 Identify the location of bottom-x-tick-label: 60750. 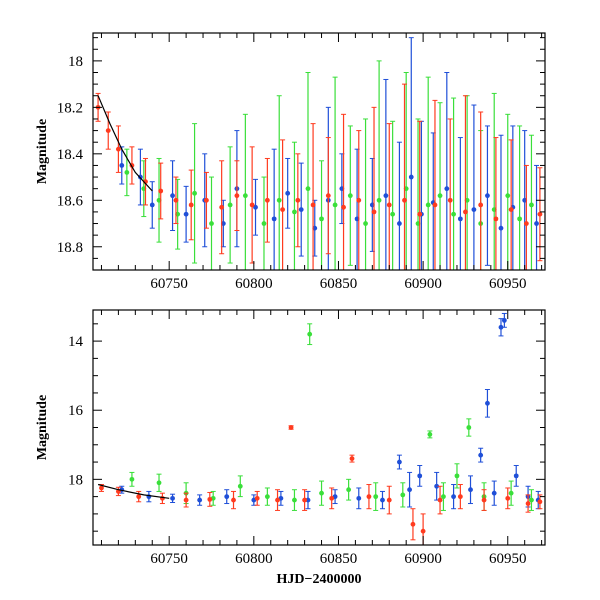
(169, 559).